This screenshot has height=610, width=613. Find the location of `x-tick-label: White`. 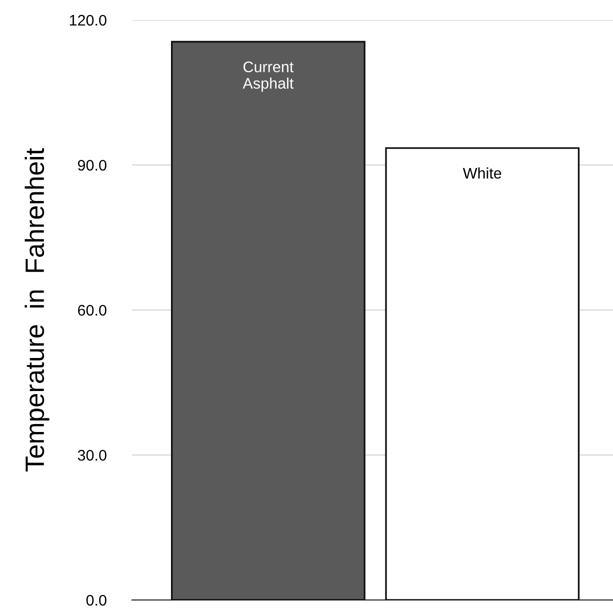

x-tick-label: White is located at coordinates (482, 173).